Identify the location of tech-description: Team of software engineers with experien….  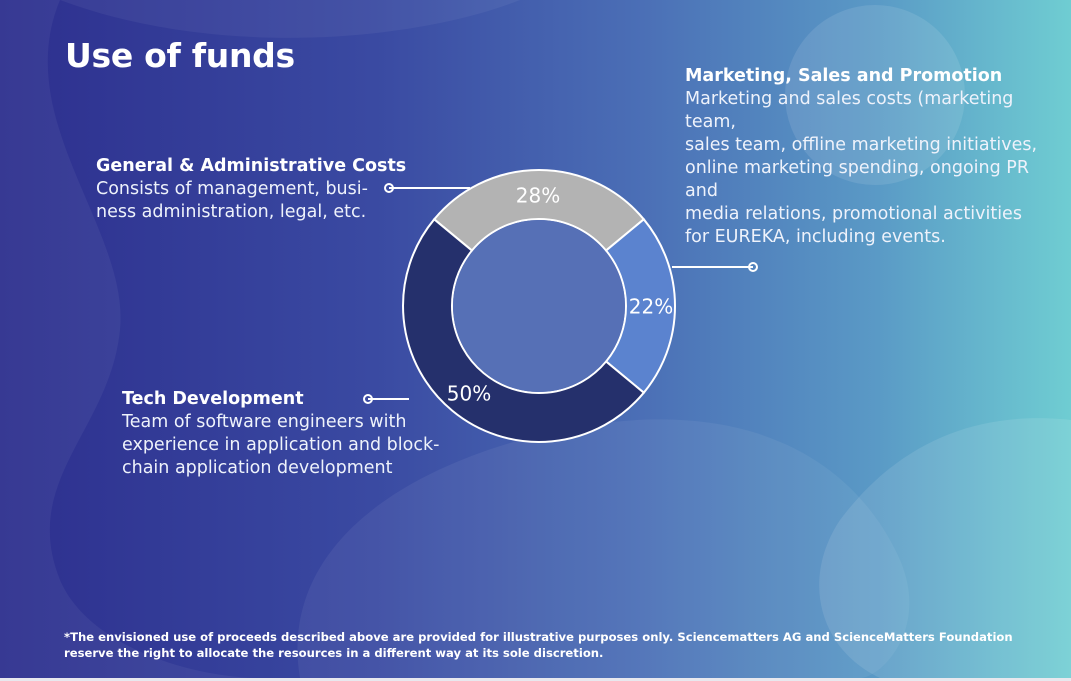
(281, 445).